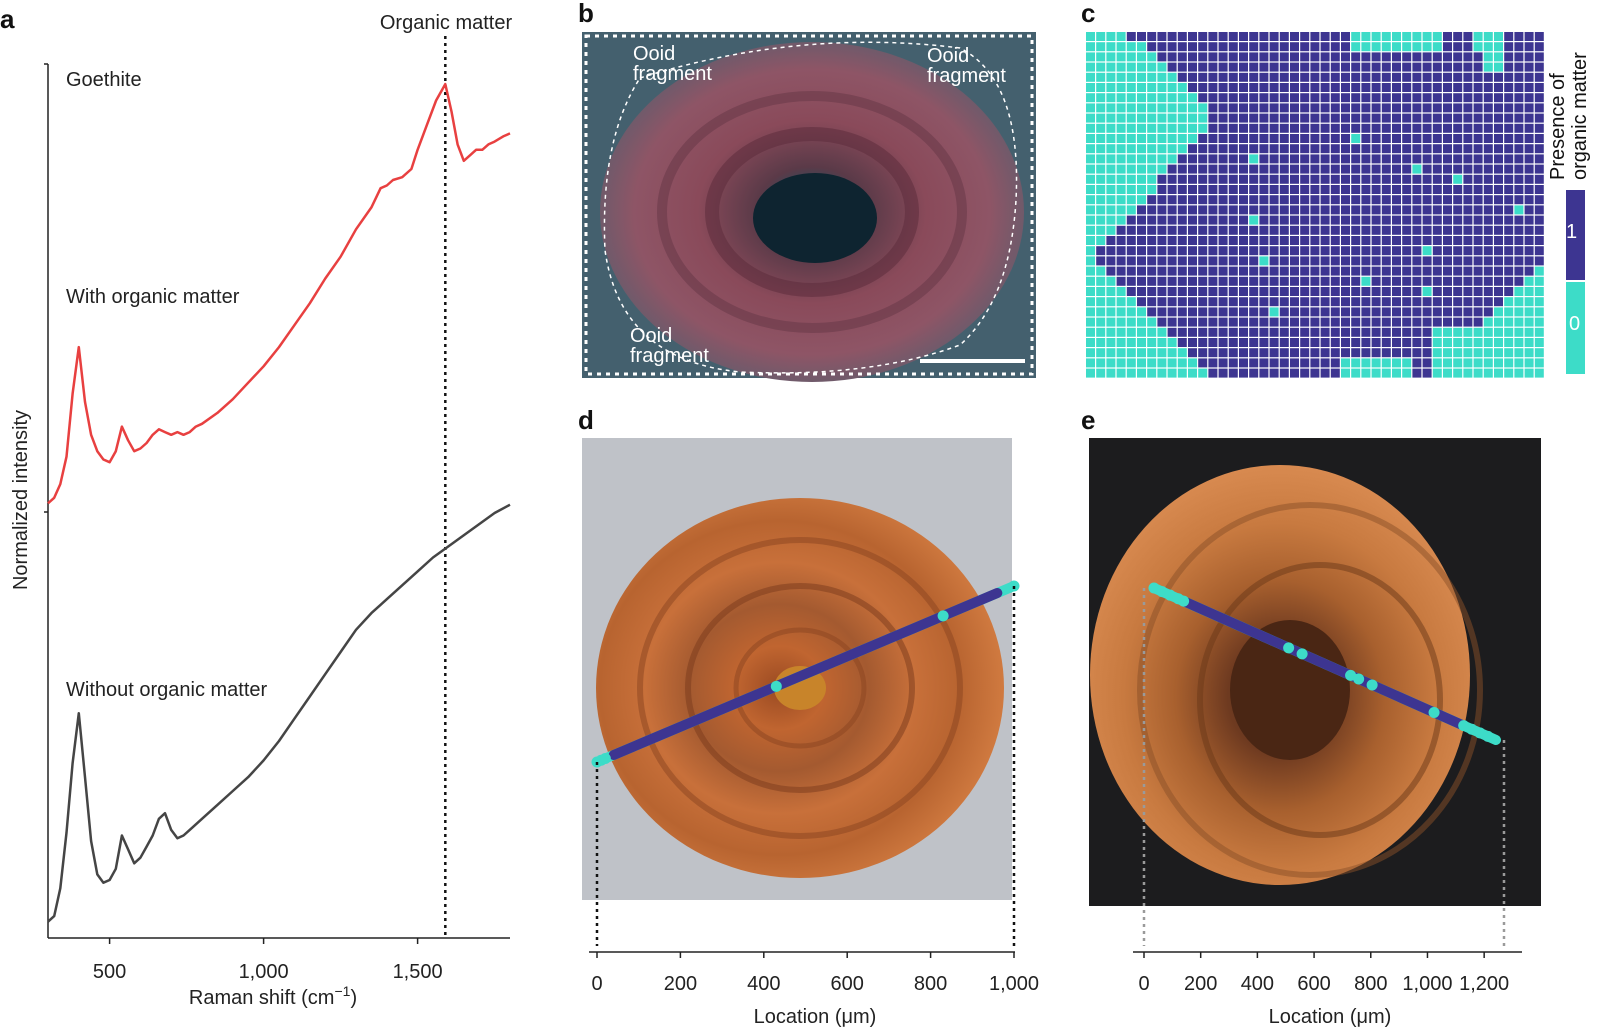 This screenshot has height=1032, width=1600. Describe the element at coordinates (1323, 663) in the screenshot. I see `transect-present-segment` at that location.